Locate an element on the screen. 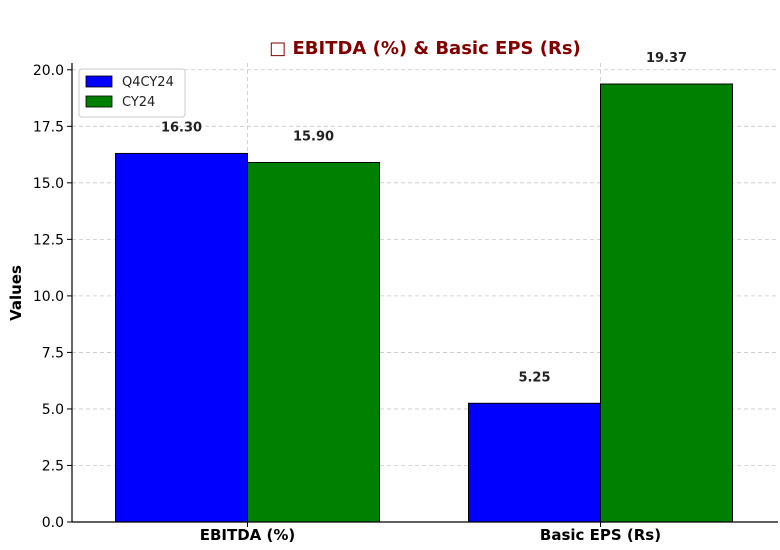 This screenshot has width=780, height=550. data-label: 19.37 is located at coordinates (666, 58).